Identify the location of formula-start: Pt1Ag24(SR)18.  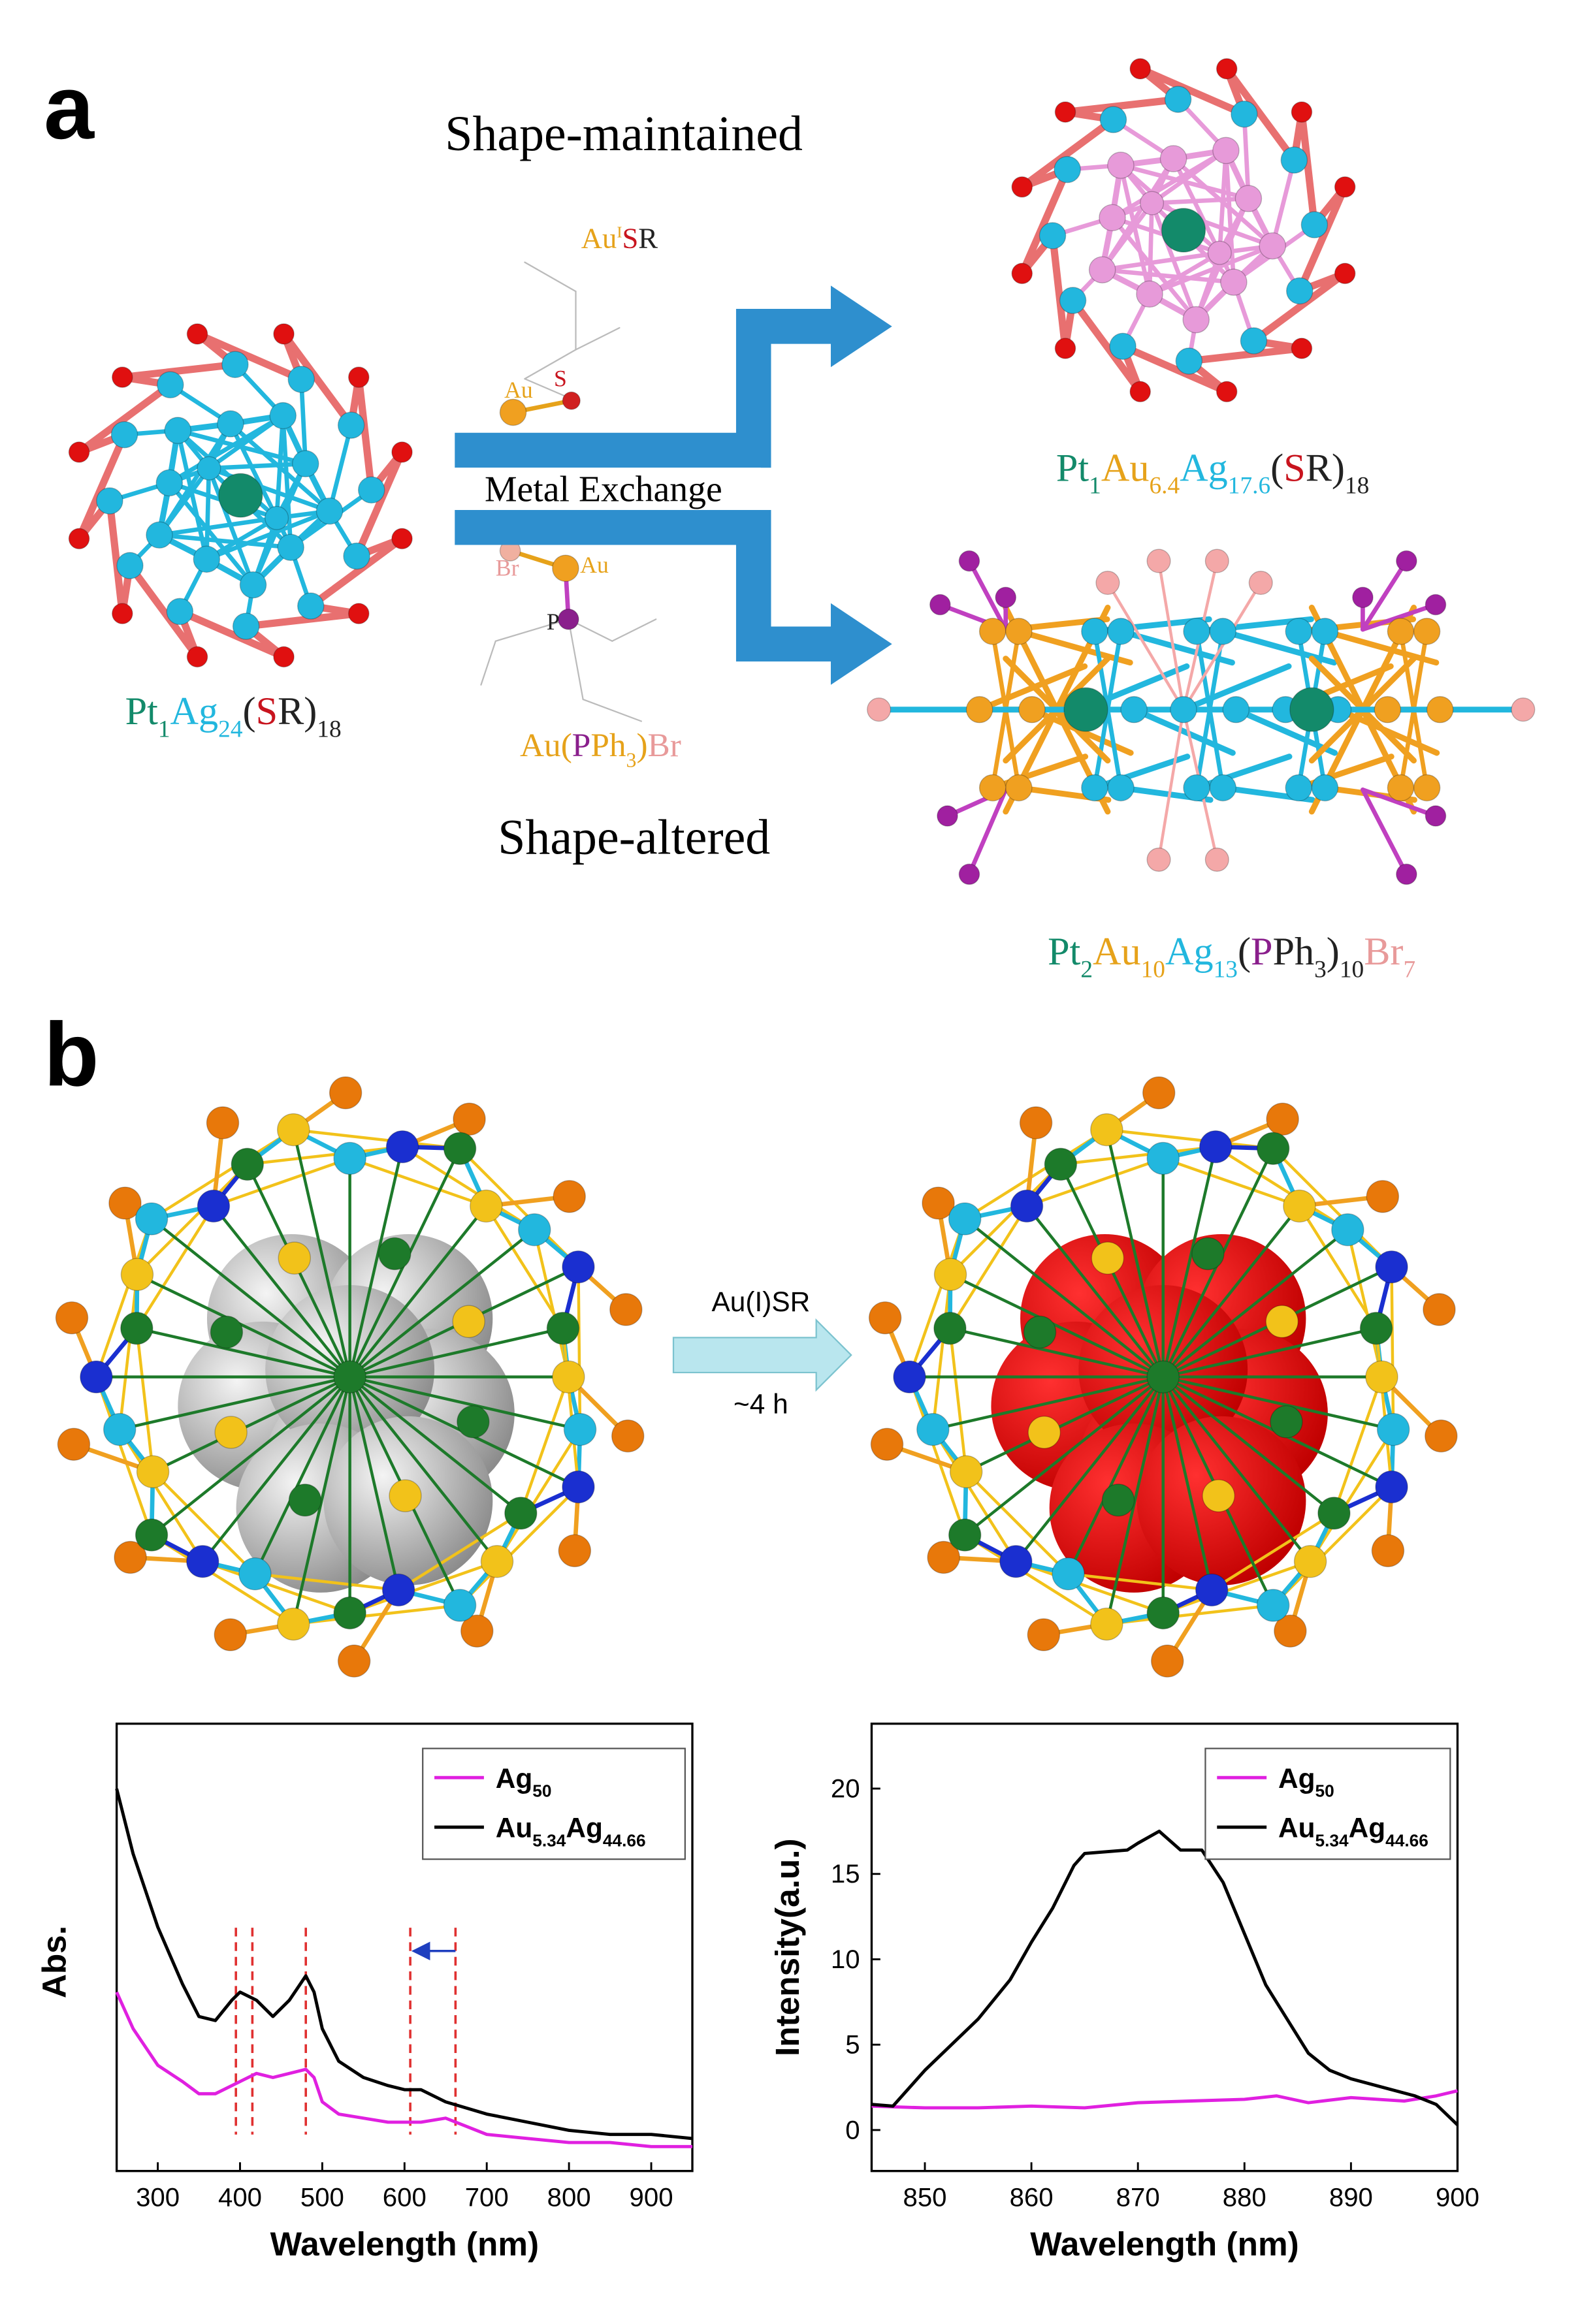
(233, 716).